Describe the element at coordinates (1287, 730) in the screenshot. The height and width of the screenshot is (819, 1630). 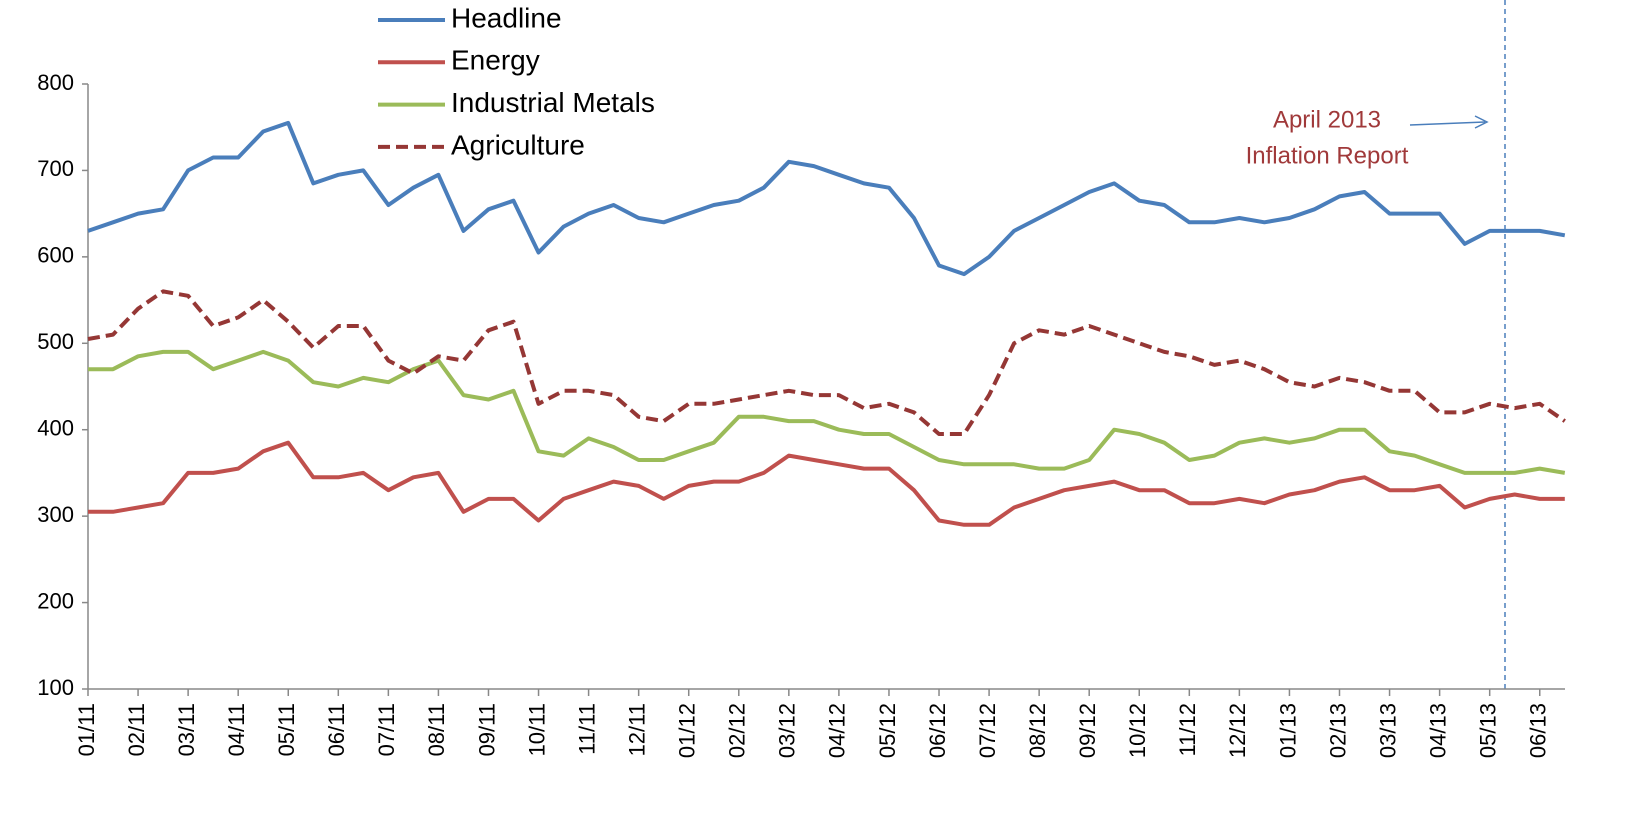
I see `x-tick-label: 01/13` at that location.